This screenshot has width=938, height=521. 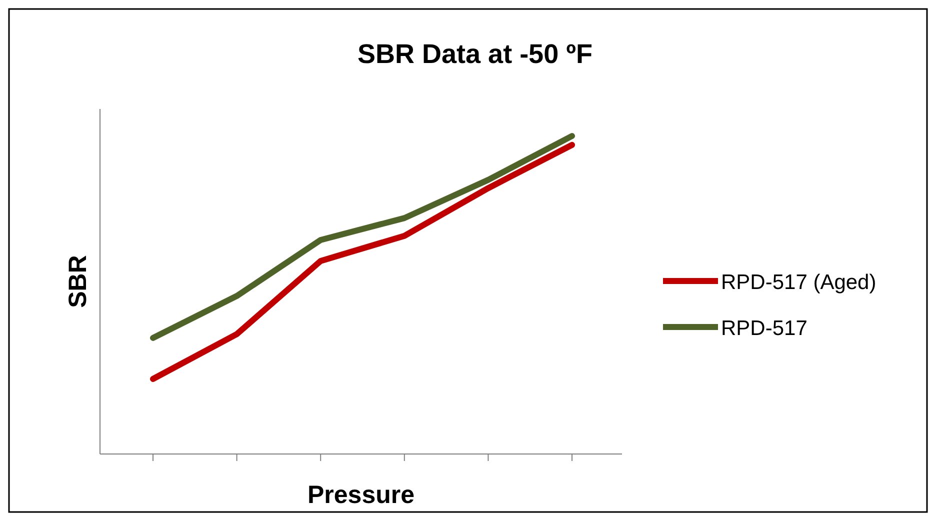 What do you see at coordinates (361, 495) in the screenshot?
I see `x-axis-title: Pressure` at bounding box center [361, 495].